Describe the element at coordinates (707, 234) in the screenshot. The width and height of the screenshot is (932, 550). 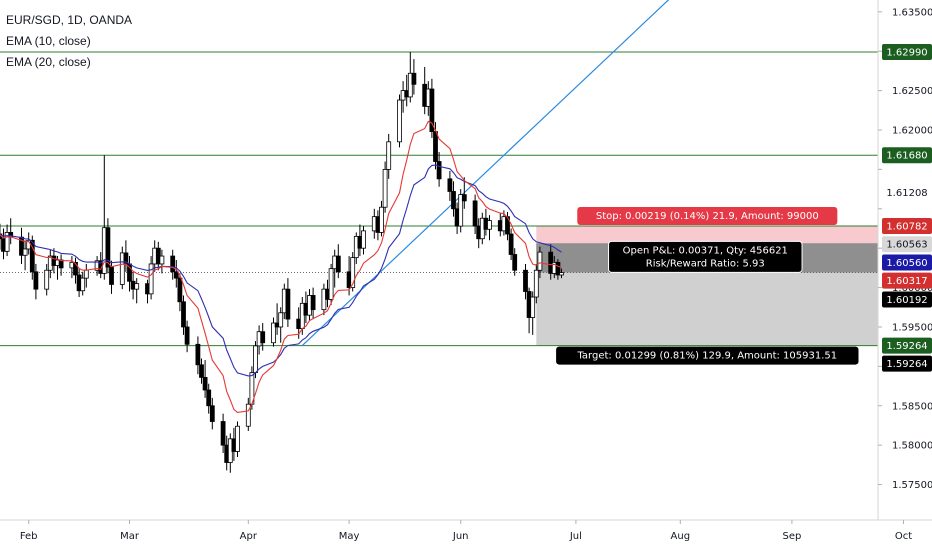
I see `stop-zone` at that location.